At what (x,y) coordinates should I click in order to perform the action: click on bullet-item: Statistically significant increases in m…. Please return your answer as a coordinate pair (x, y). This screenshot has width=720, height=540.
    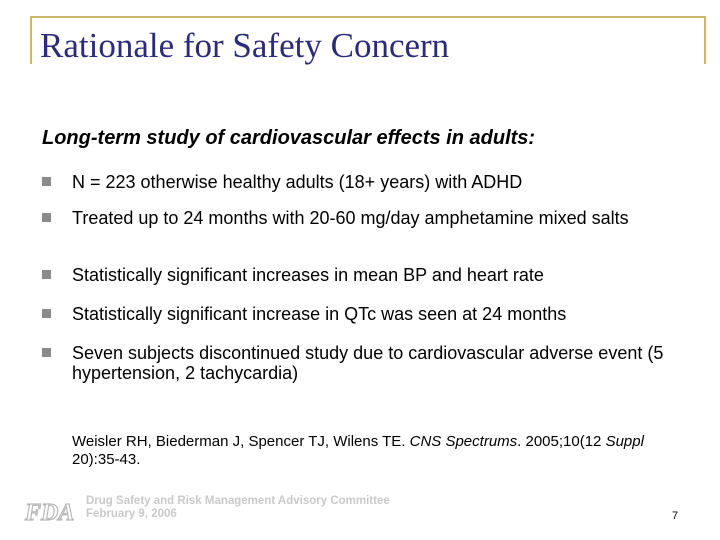
    Looking at the image, I should click on (372, 275).